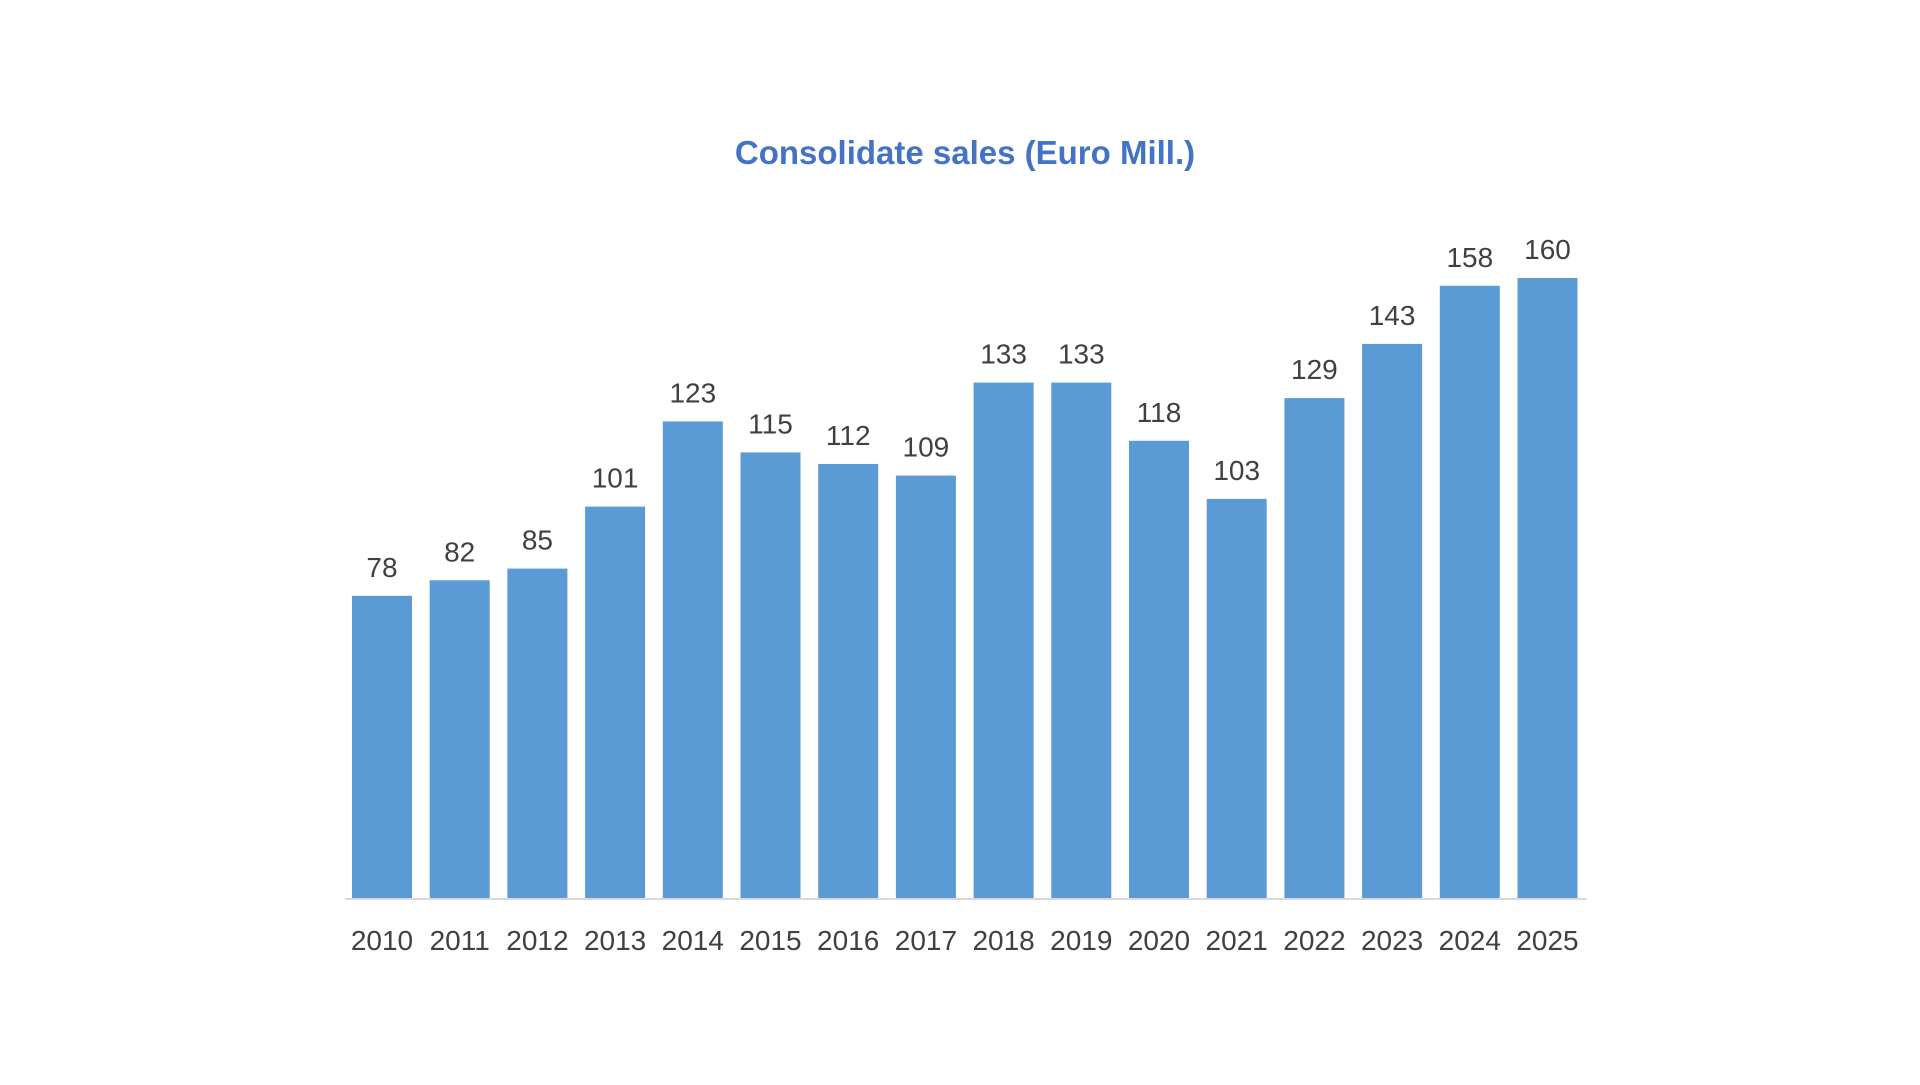 Image resolution: width=1920 pixels, height=1085 pixels. What do you see at coordinates (1469, 257) in the screenshot?
I see `data-label-2024: 158` at bounding box center [1469, 257].